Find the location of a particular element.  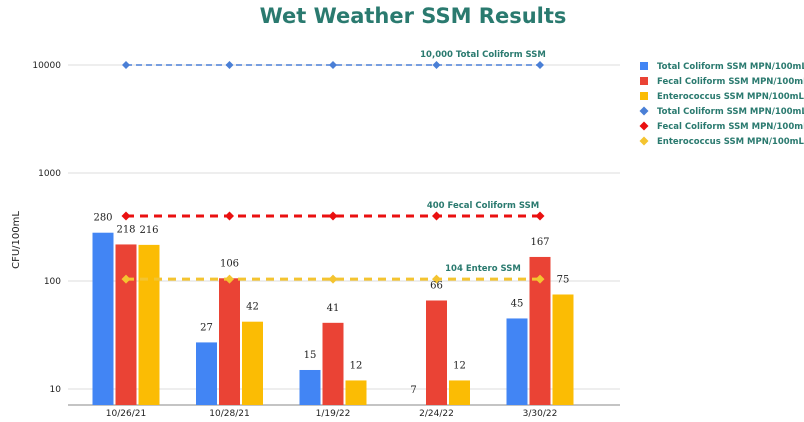

data-label: 15 is located at coordinates (310, 355).